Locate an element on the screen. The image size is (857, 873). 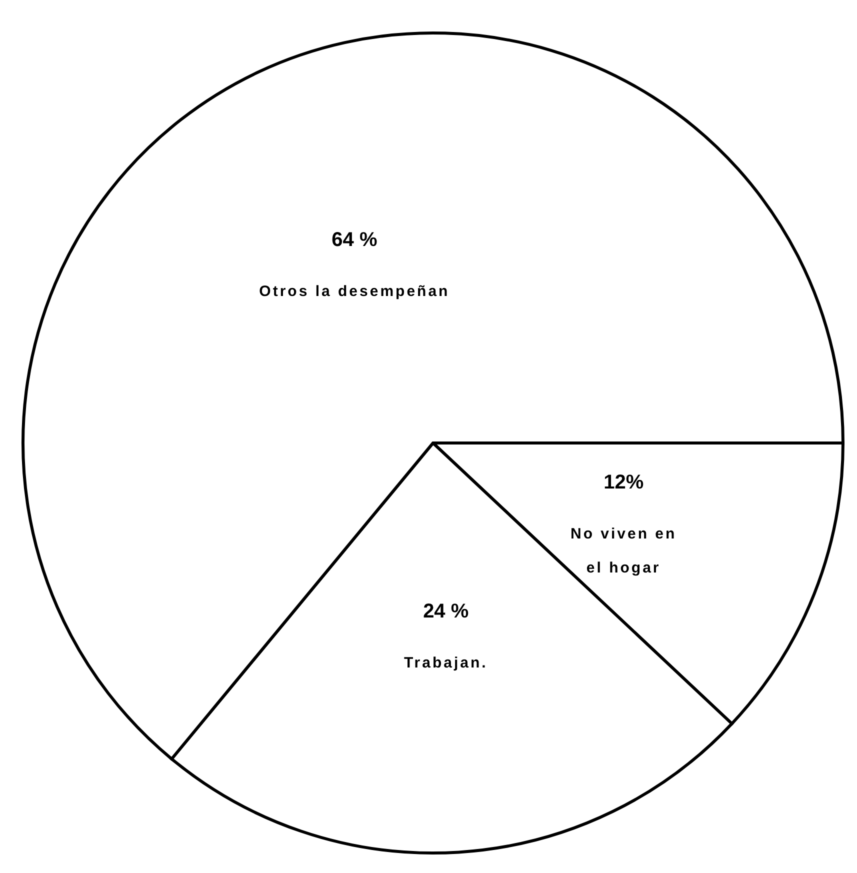
data-label: 64 % is located at coordinates (355, 240).